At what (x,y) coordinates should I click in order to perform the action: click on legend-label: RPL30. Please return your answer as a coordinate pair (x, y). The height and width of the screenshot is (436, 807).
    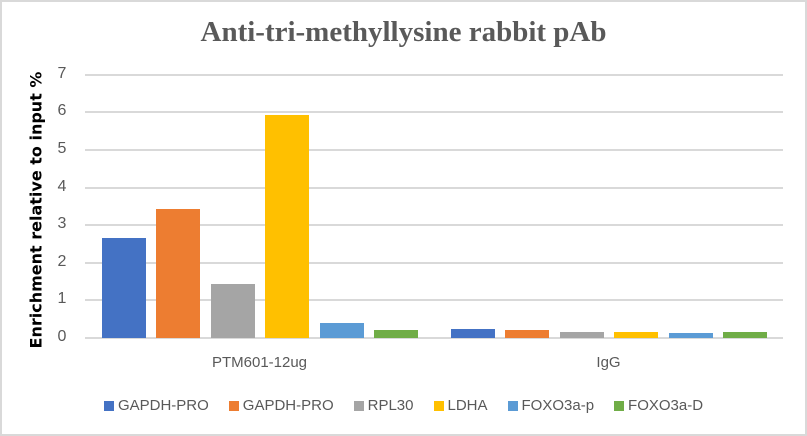
    Looking at the image, I should click on (390, 405).